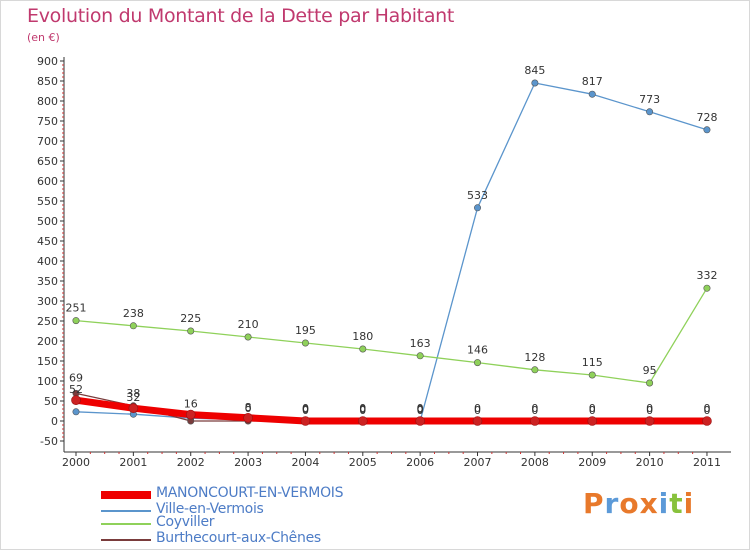 Image resolution: width=750 pixels, height=551 pixels. Describe the element at coordinates (47, 101) in the screenshot. I see `y-tick-label: 800` at that location.